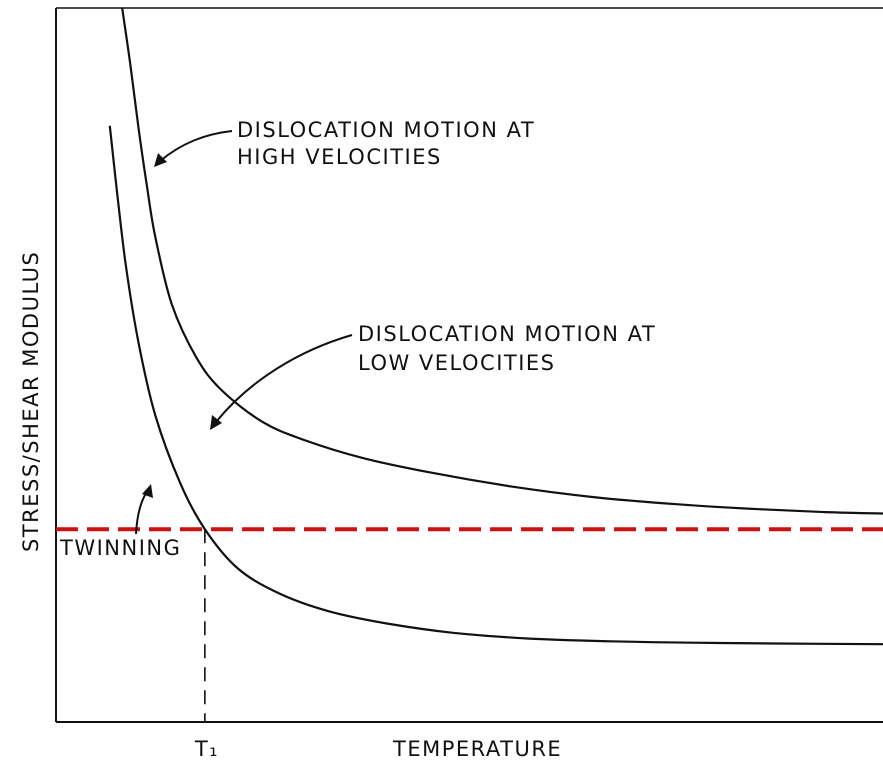  What do you see at coordinates (507, 334) in the screenshot?
I see `annotation-low-line1: DISLOCATION MOTION AT` at bounding box center [507, 334].